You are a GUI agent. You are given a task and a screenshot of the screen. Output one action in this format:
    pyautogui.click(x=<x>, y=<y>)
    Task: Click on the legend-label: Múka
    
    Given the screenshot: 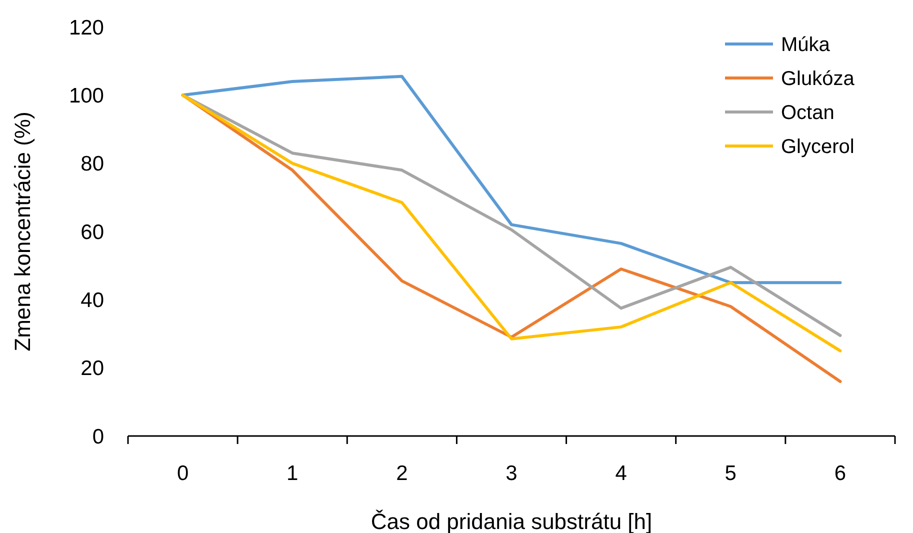 What is the action you would take?
    pyautogui.click(x=806, y=45)
    